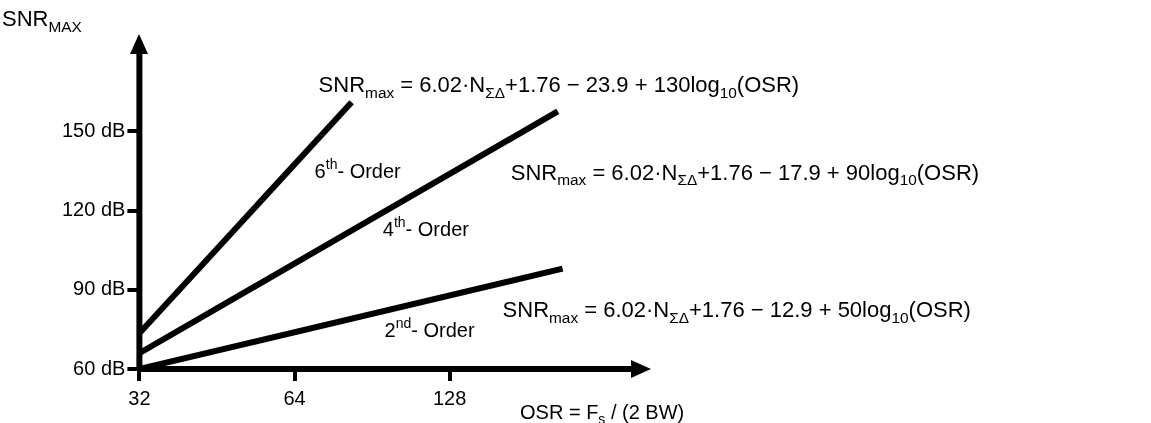 The height and width of the screenshot is (423, 1151). What do you see at coordinates (99, 288) in the screenshot?
I see `y-tick-label: 90 dB` at bounding box center [99, 288].